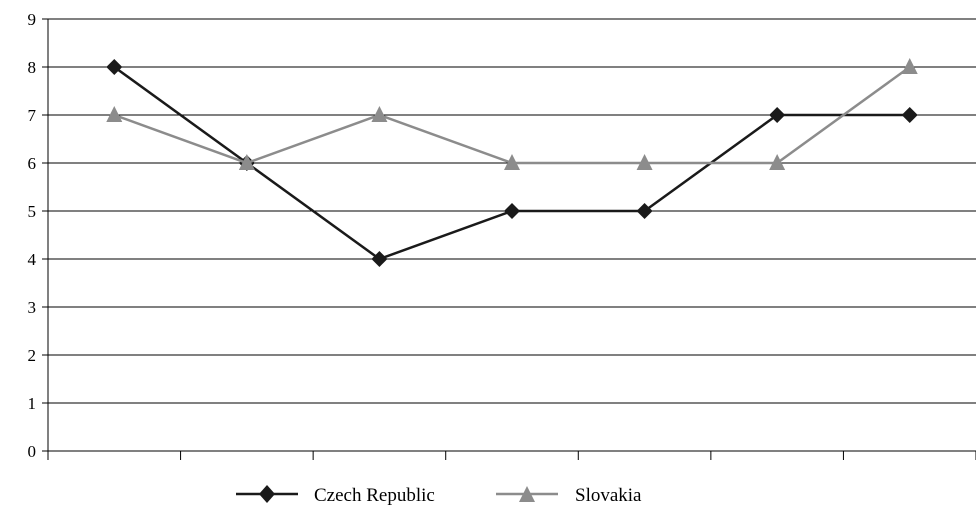 This screenshot has height=507, width=976. What do you see at coordinates (267, 494) in the screenshot?
I see `diamond-marker-icon` at bounding box center [267, 494].